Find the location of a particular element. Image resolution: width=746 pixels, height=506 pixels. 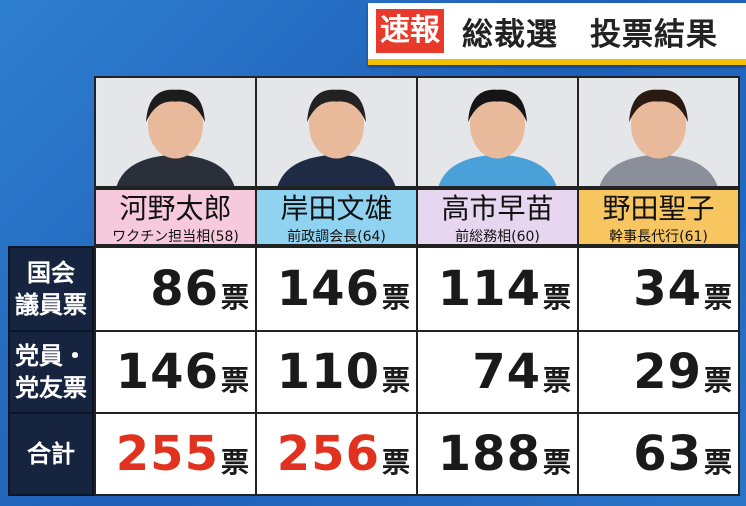

candidate-title: 前総務相(60) is located at coordinates (497, 237).